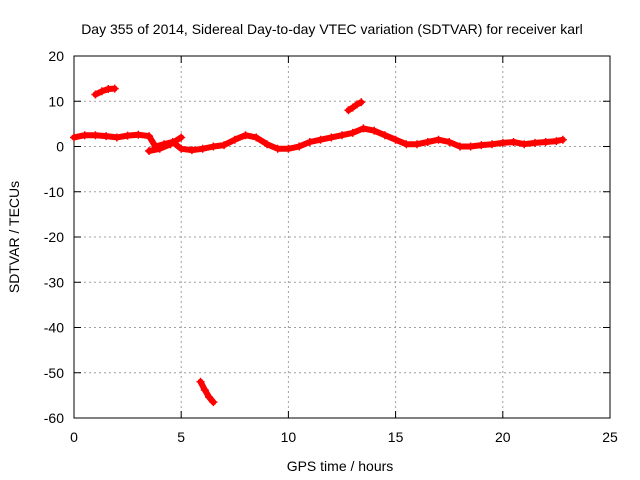  What do you see at coordinates (181, 437) in the screenshot?
I see `x-tick-label: 5` at bounding box center [181, 437].